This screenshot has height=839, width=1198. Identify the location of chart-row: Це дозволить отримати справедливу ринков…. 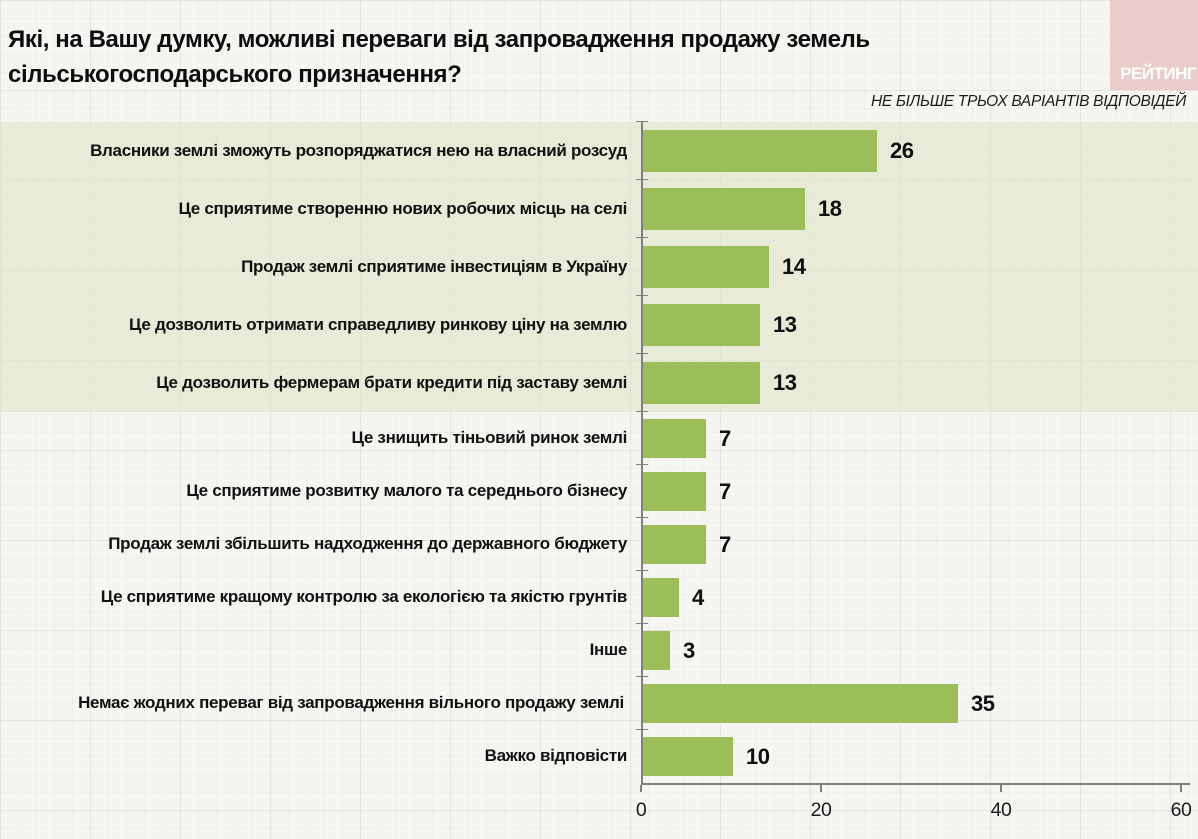
(599, 324).